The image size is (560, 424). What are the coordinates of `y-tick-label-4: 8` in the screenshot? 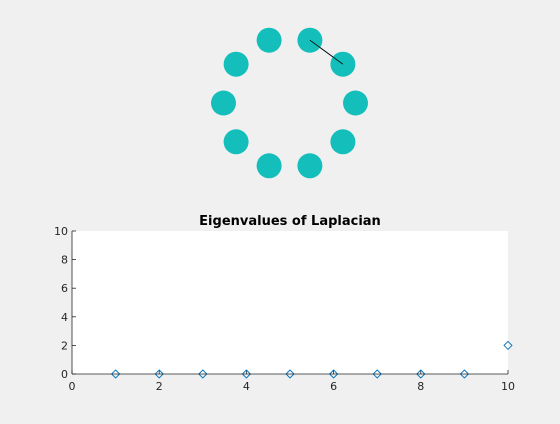 It's located at (64, 260).